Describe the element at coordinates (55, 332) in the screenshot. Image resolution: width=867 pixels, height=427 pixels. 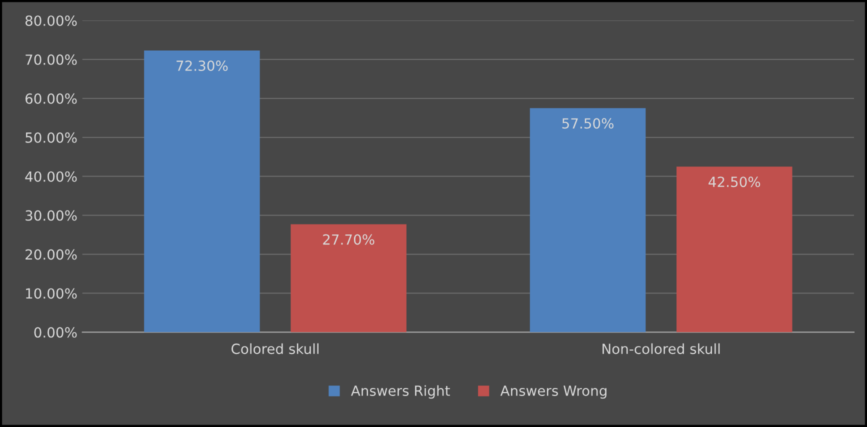
I see `y-tick-label: 0.00%` at that location.